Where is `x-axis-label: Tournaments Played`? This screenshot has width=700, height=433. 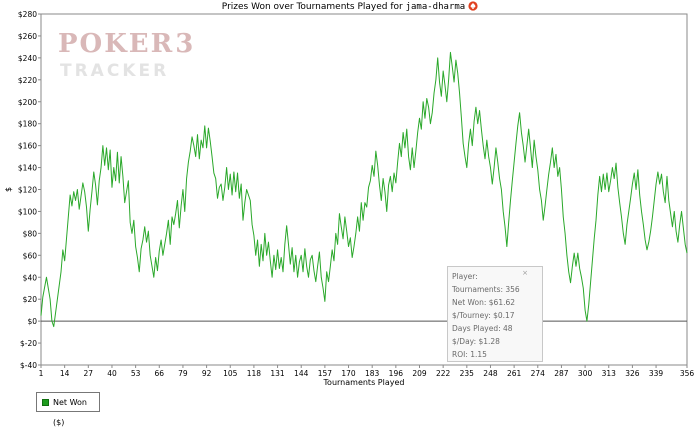 x-axis-label: Tournaments Played is located at coordinates (364, 382).